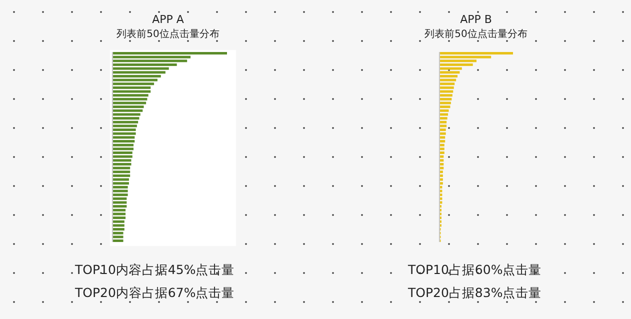  What do you see at coordinates (154, 269) in the screenshot?
I see `text: TOP10内容占据45%点击量` at bounding box center [154, 269].